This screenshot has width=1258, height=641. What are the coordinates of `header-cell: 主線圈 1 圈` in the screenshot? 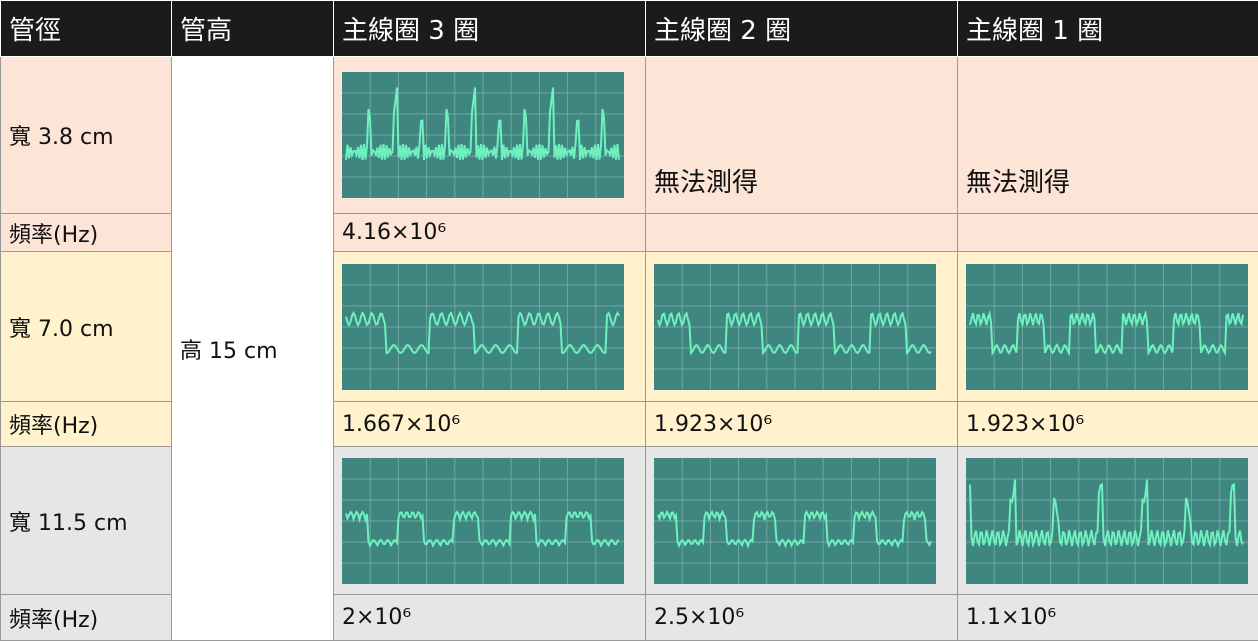 It's located at (1108, 29).